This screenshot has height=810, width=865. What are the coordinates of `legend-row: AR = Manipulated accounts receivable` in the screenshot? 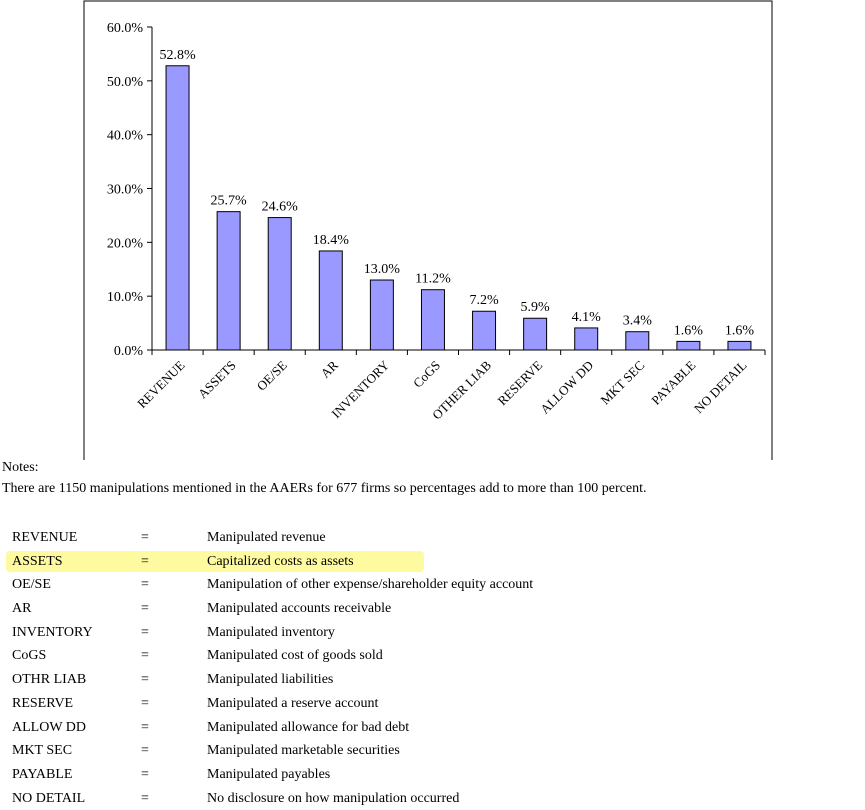 It's located at (432, 609).